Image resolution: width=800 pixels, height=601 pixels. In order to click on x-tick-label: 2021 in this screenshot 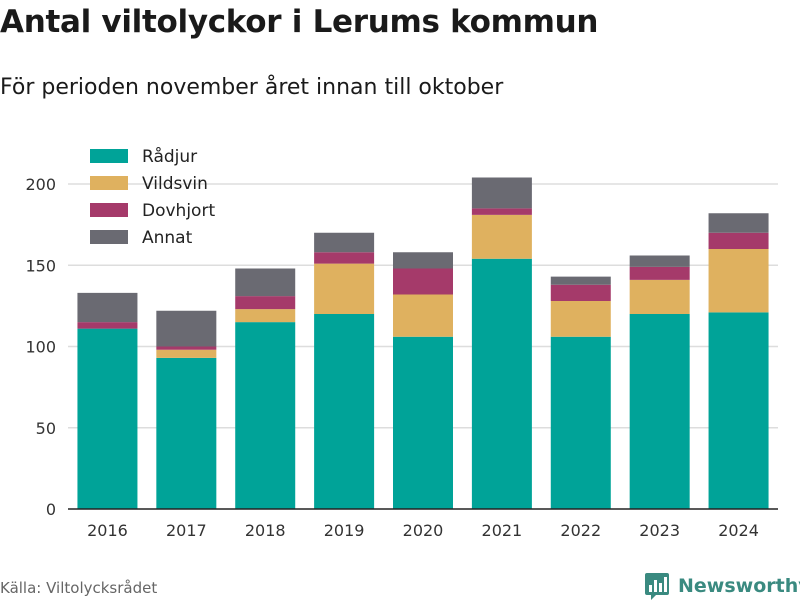, I will do `click(502, 530)`.